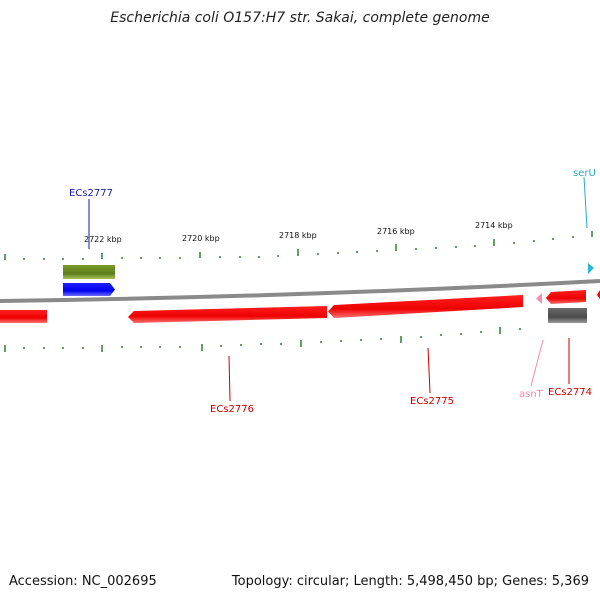 This screenshot has height=600, width=600. What do you see at coordinates (432, 401) in the screenshot?
I see `gene-label-ECs2775: ECs2775` at bounding box center [432, 401].